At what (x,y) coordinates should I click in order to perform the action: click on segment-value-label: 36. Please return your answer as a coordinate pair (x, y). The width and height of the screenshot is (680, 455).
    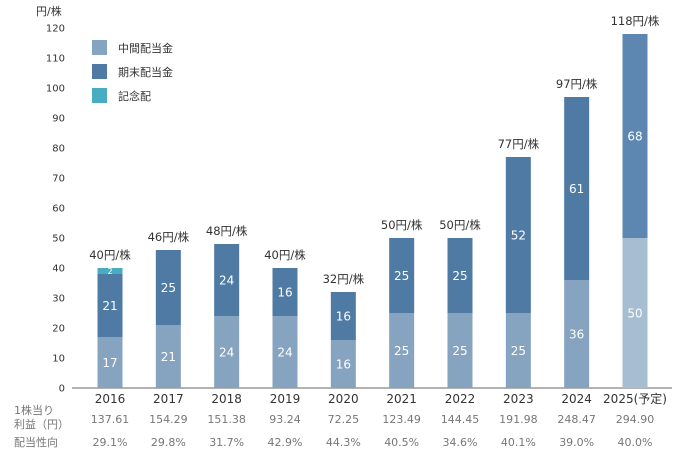
    Looking at the image, I should click on (576, 335).